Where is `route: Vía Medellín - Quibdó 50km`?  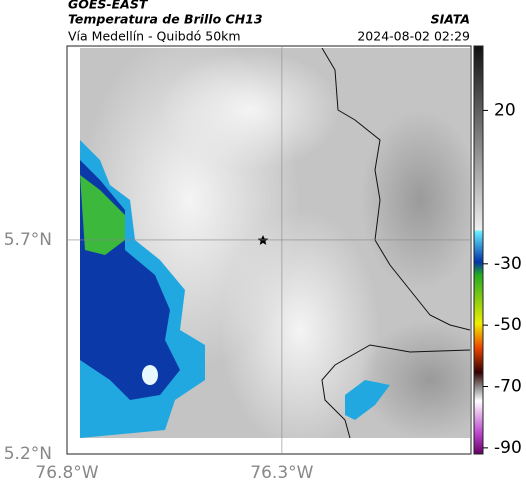
route: Vía Medellín - Quibdó 50km is located at coordinates (154, 36).